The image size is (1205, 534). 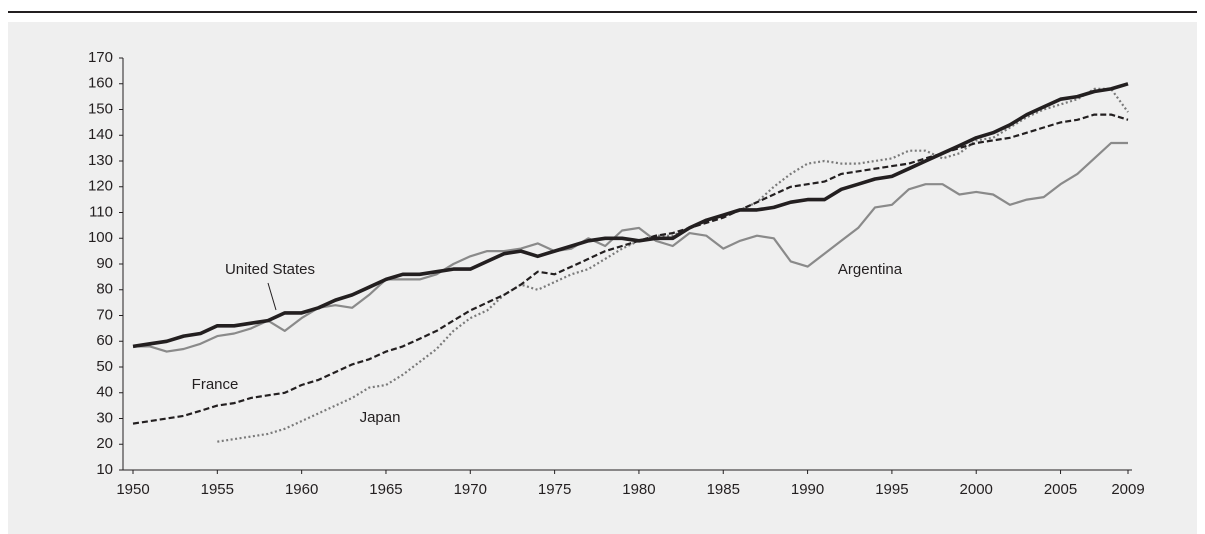 I want to click on x-tick-label: 2000, so click(x=976, y=489).